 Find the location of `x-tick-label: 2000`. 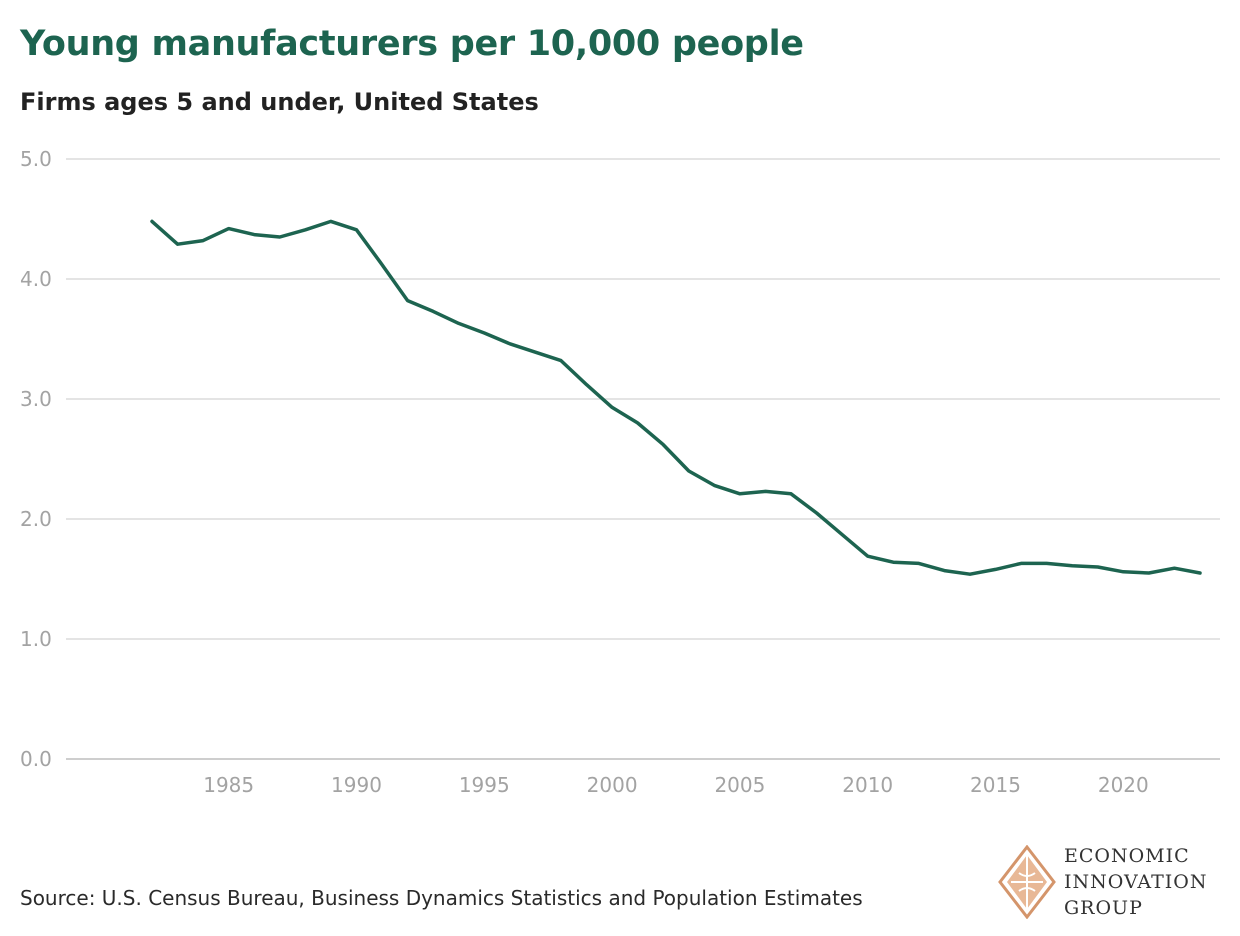

x-tick-label: 2000 is located at coordinates (612, 785).